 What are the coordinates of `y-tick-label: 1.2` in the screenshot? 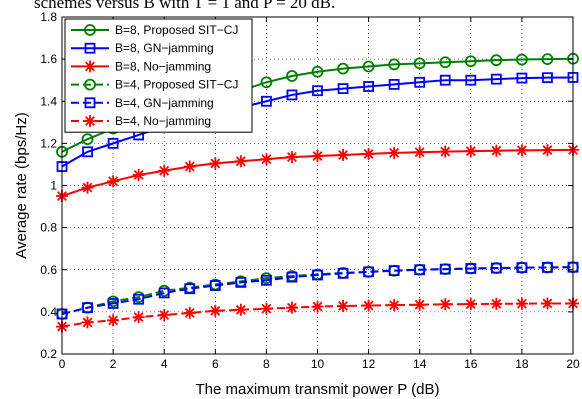 It's located at (48, 143).